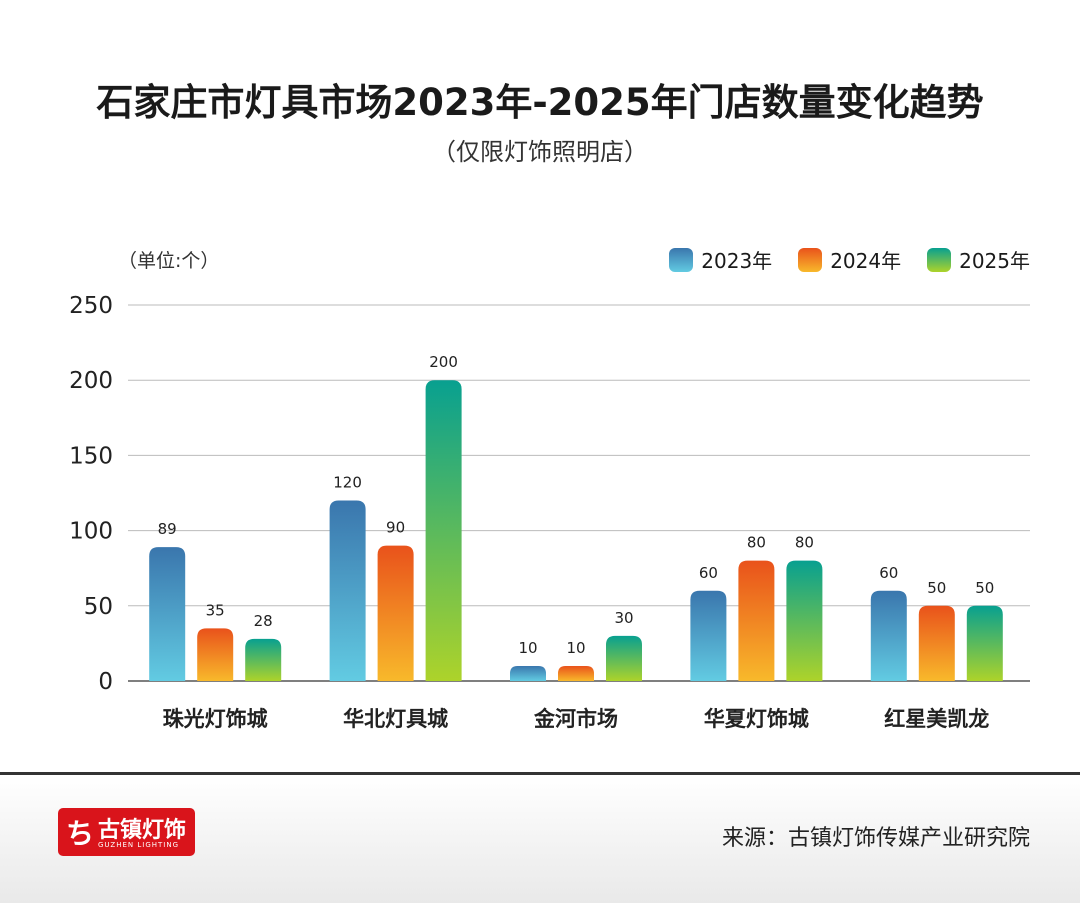 This screenshot has height=903, width=1080. Describe the element at coordinates (395, 719) in the screenshot. I see `x-tick-label: 华北灯具城` at that location.